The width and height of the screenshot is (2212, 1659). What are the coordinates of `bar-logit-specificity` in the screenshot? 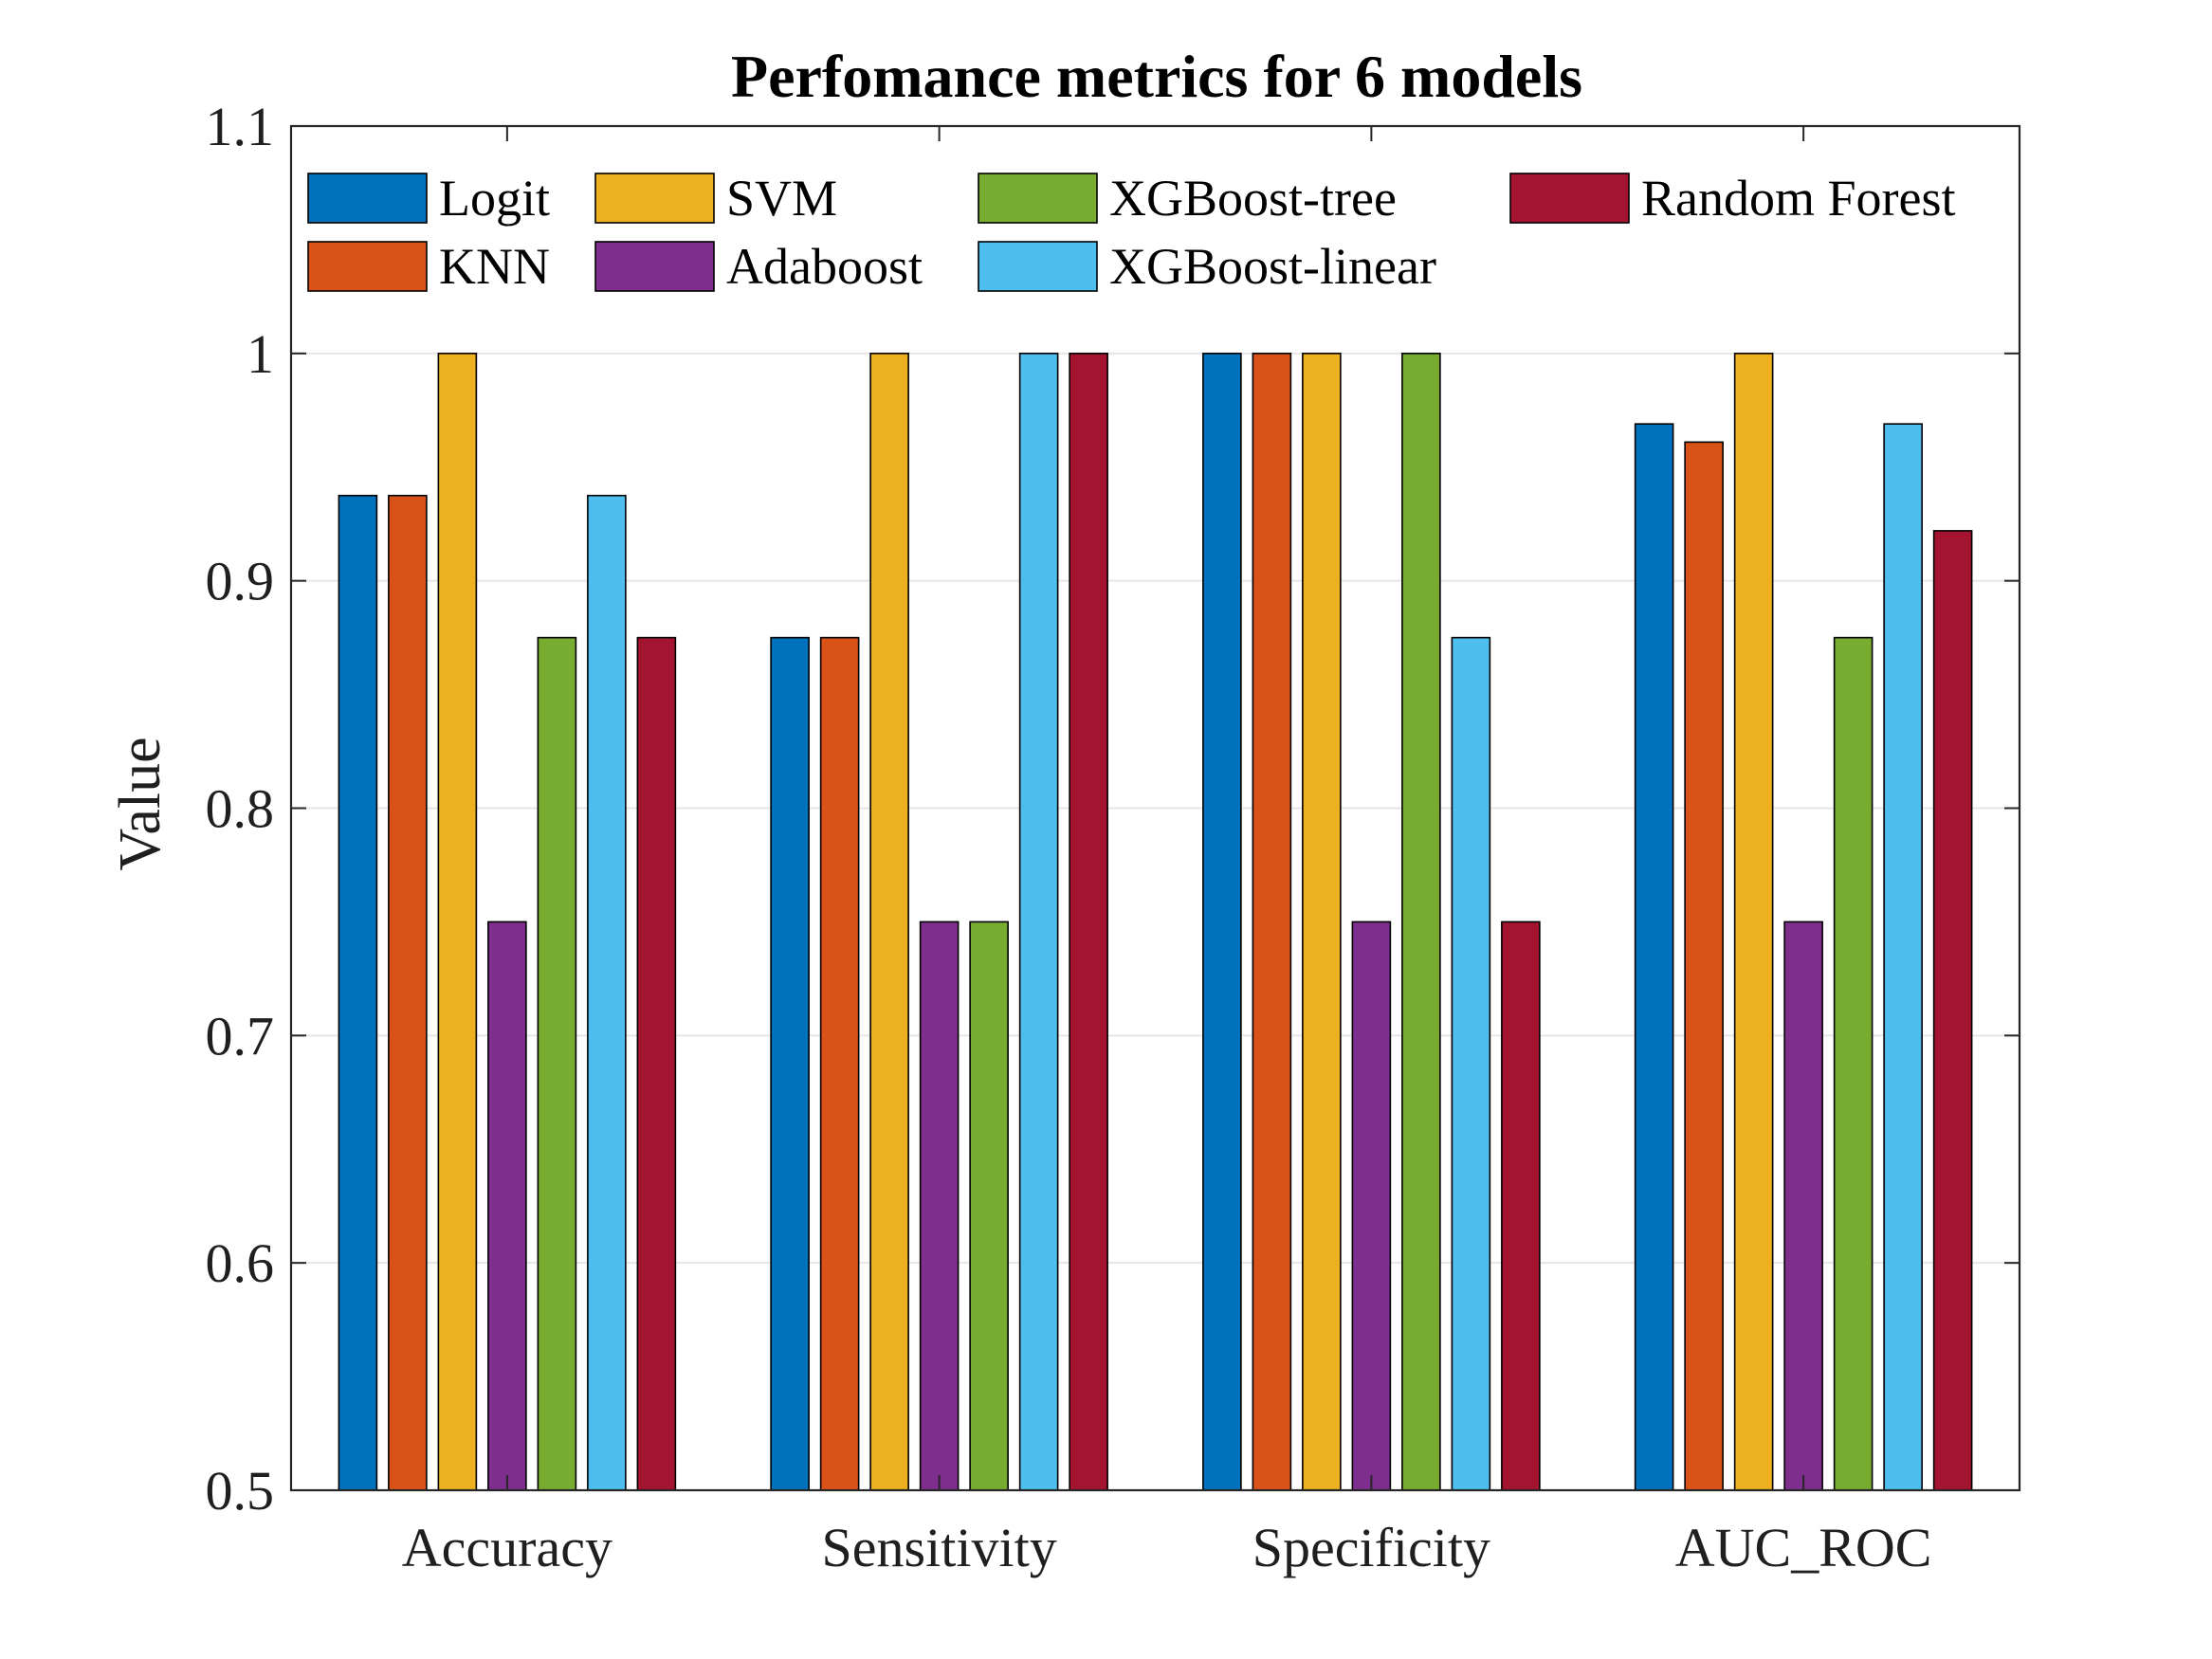 It's located at (1222, 922).